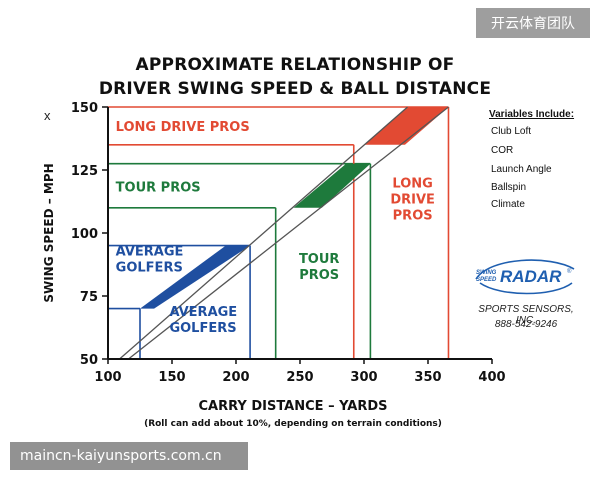 The height and width of the screenshot is (480, 600). I want to click on company-name: SPORTS SENSORS, INC., so click(526, 315).